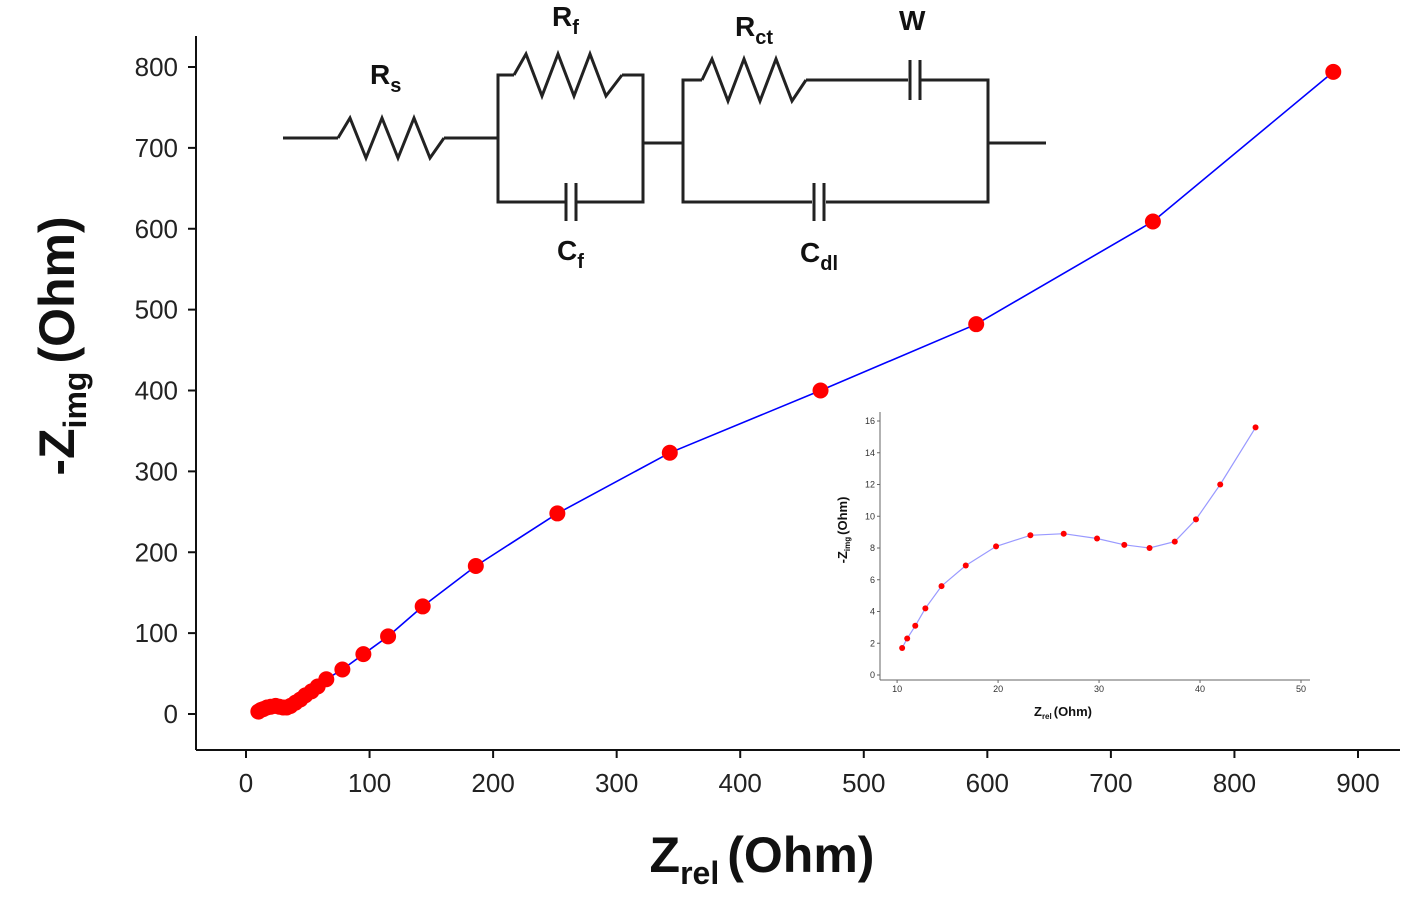  I want to click on inset-y-axis-ticks: 0 2 4 6 8 10 12 14 16, so click(872, 548).